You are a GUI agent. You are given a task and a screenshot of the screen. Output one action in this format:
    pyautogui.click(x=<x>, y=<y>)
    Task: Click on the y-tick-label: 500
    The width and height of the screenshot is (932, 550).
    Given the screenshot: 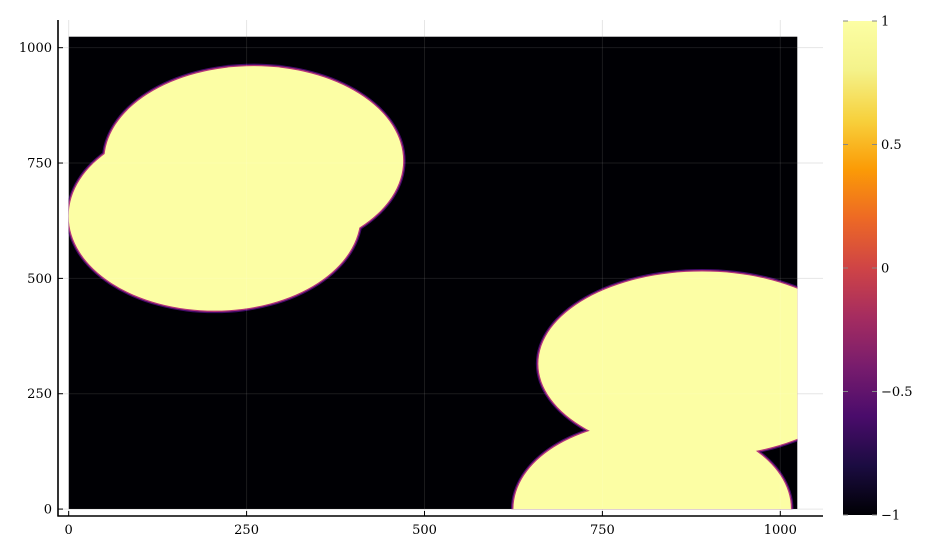 What is the action you would take?
    pyautogui.click(x=39, y=279)
    